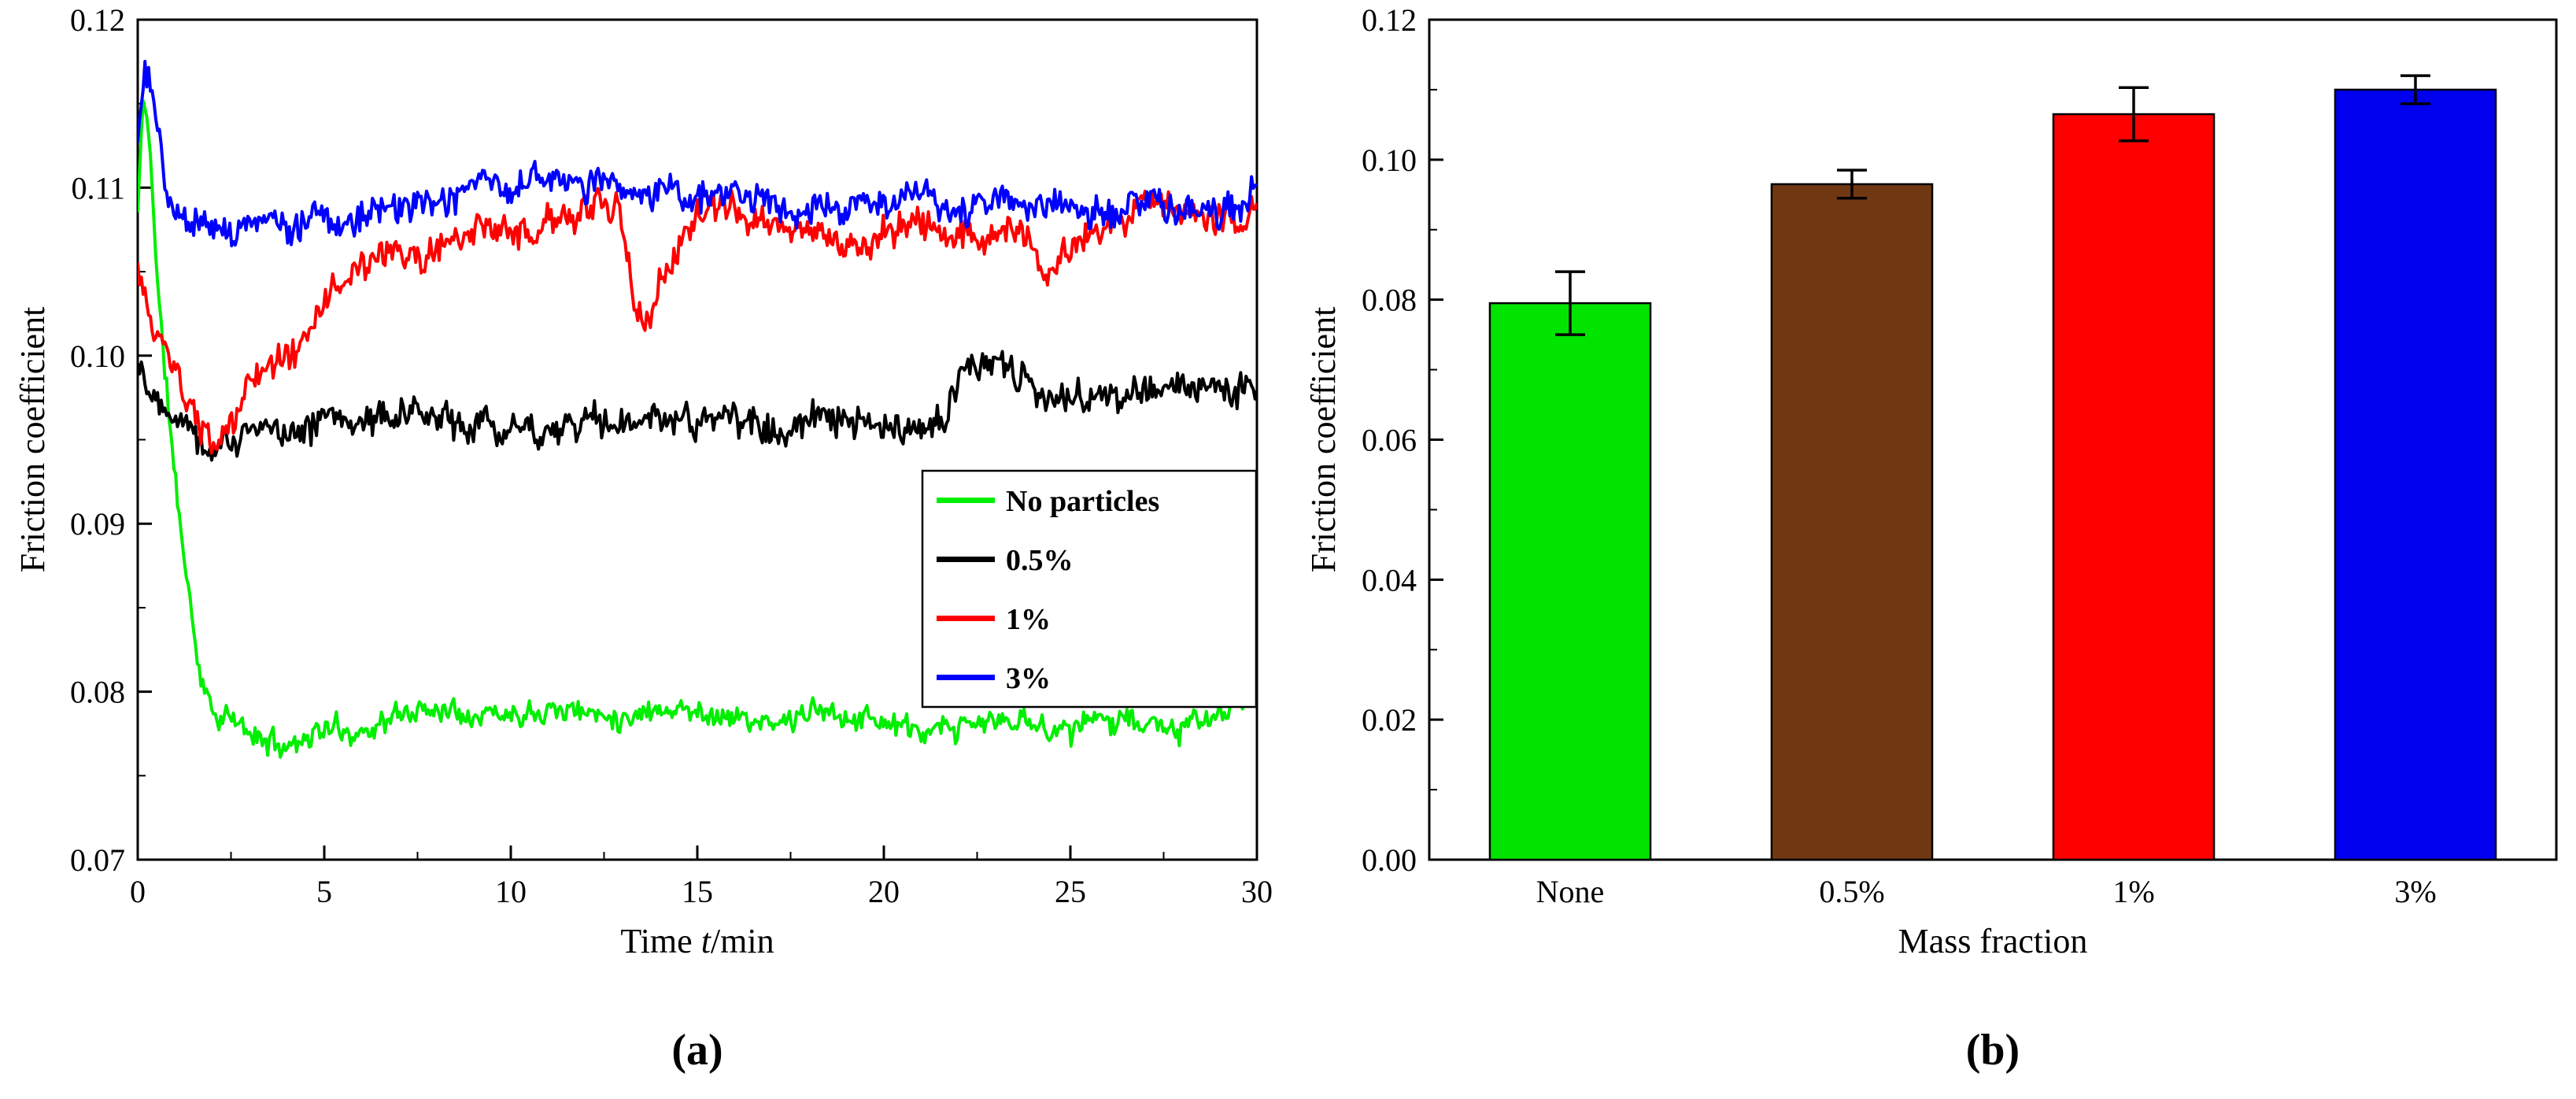  Describe the element at coordinates (697, 153) in the screenshot. I see `series-line-3%` at that location.